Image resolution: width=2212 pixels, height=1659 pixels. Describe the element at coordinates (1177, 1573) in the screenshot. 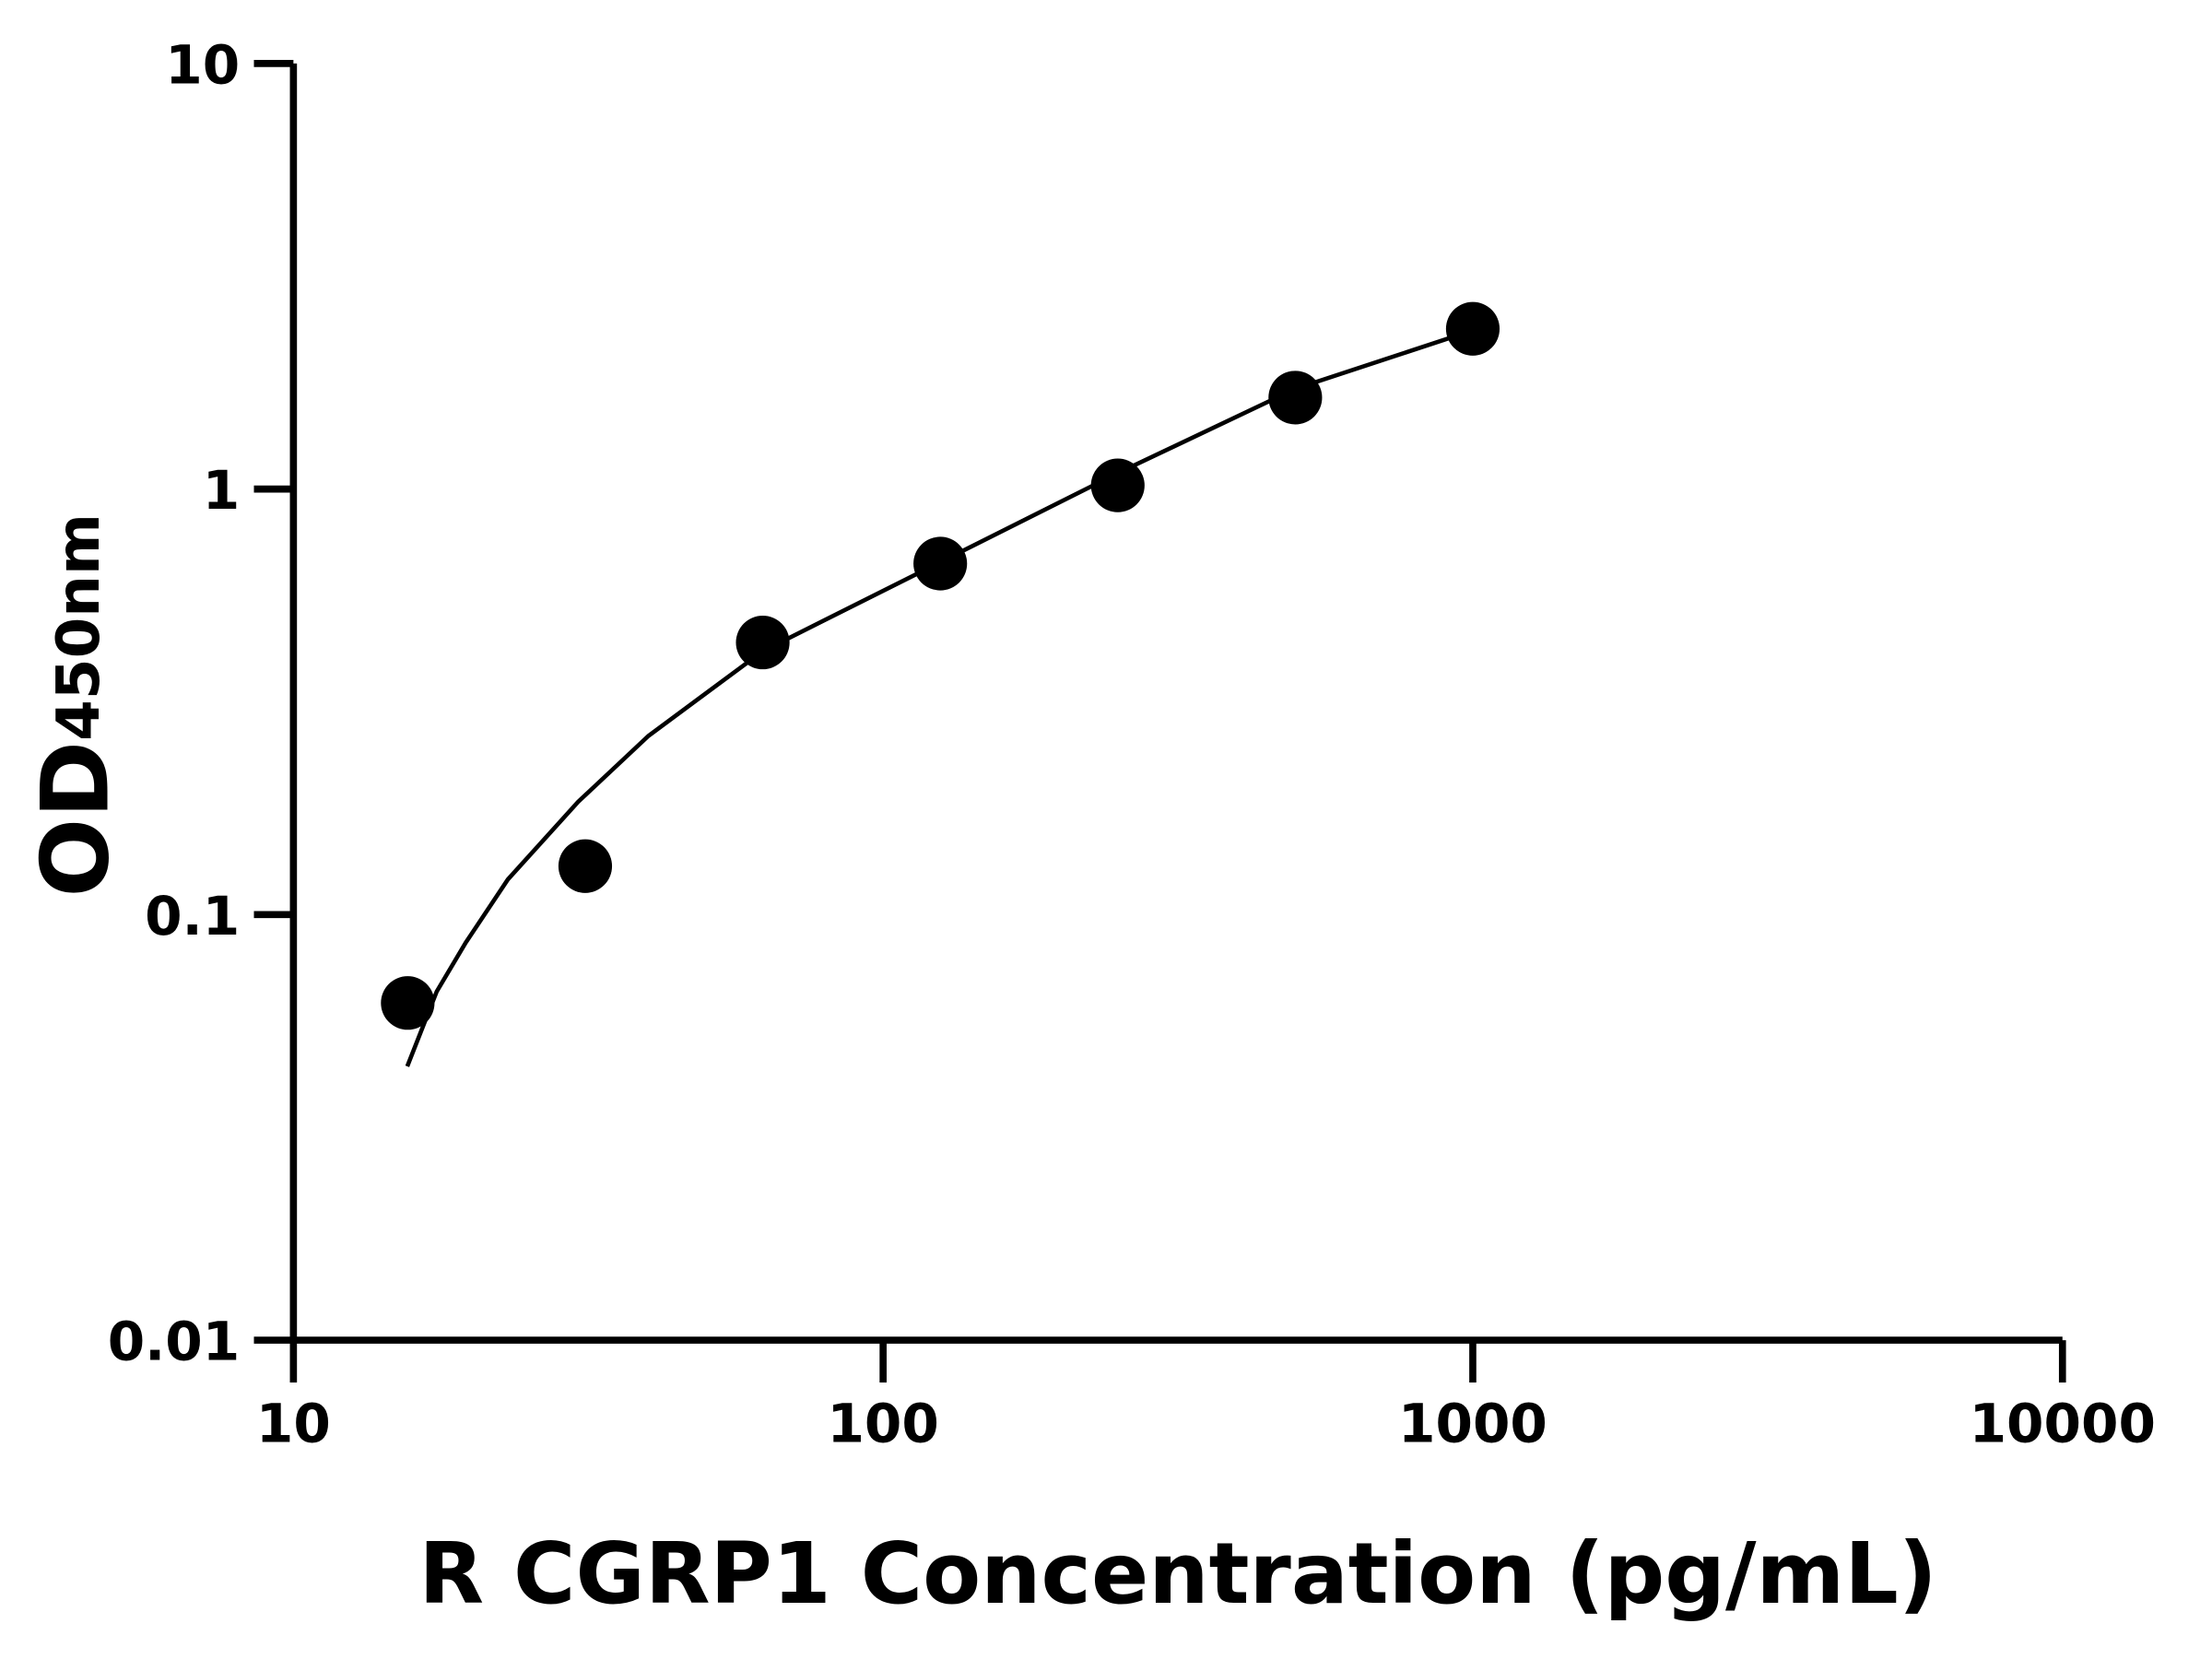

I see `x-axis-label: R CGRP1 Concentration (pg/mL)` at that location.